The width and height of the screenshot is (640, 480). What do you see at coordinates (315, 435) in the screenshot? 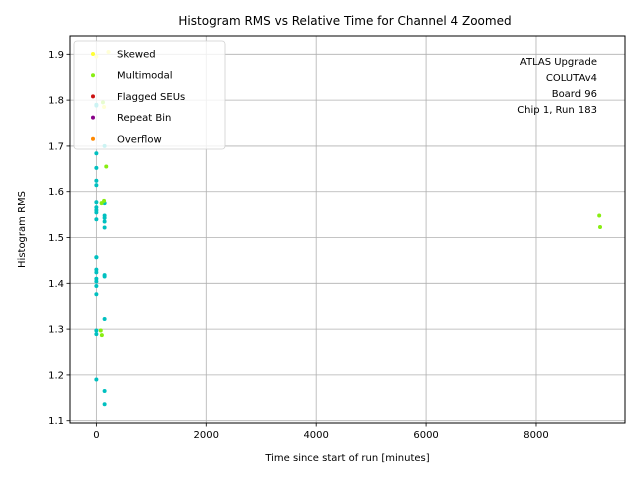
I see `x-tick-label: 4000` at bounding box center [315, 435].